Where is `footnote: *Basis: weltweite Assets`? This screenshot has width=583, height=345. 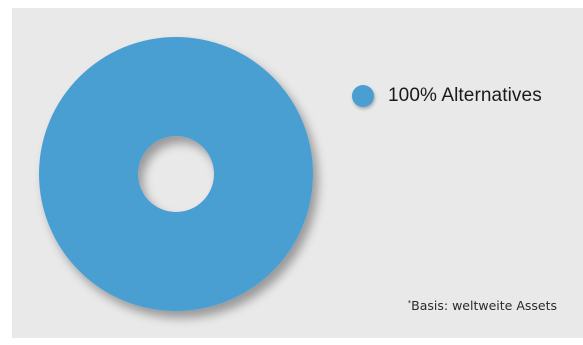
footnote: *Basis: weltweite Assets is located at coordinates (482, 305).